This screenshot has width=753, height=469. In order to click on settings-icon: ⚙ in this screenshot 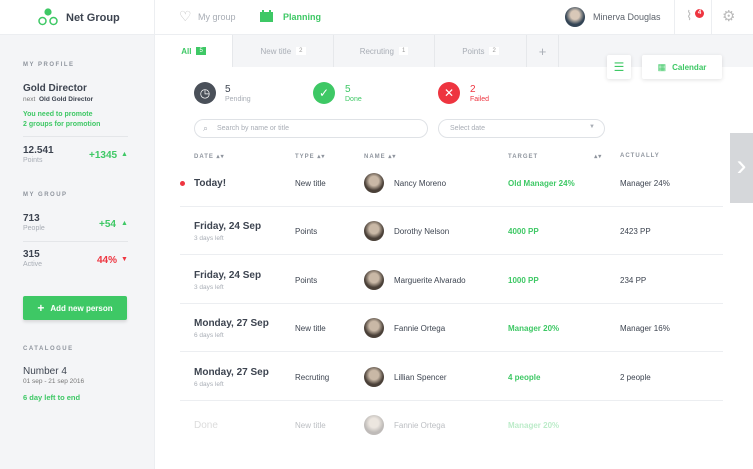, I will do `click(729, 16)`.